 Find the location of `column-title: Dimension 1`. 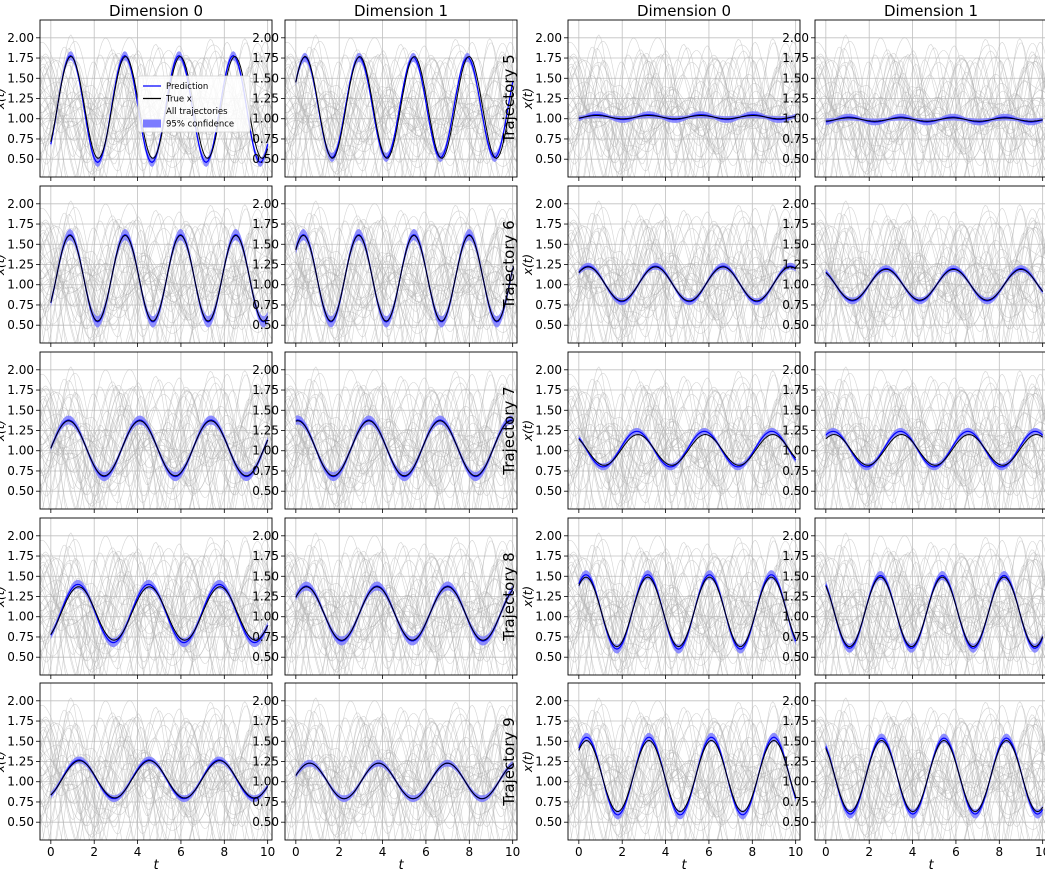

column-title: Dimension 1 is located at coordinates (931, 11).